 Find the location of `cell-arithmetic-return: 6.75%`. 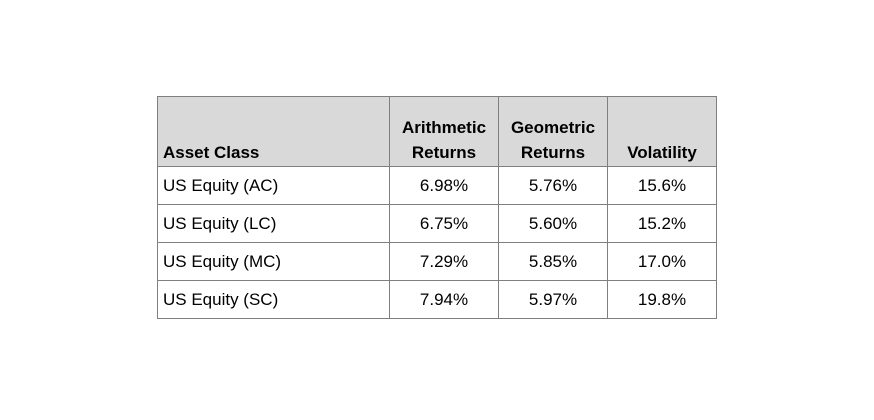

cell-arithmetic-return: 6.75% is located at coordinates (444, 223).